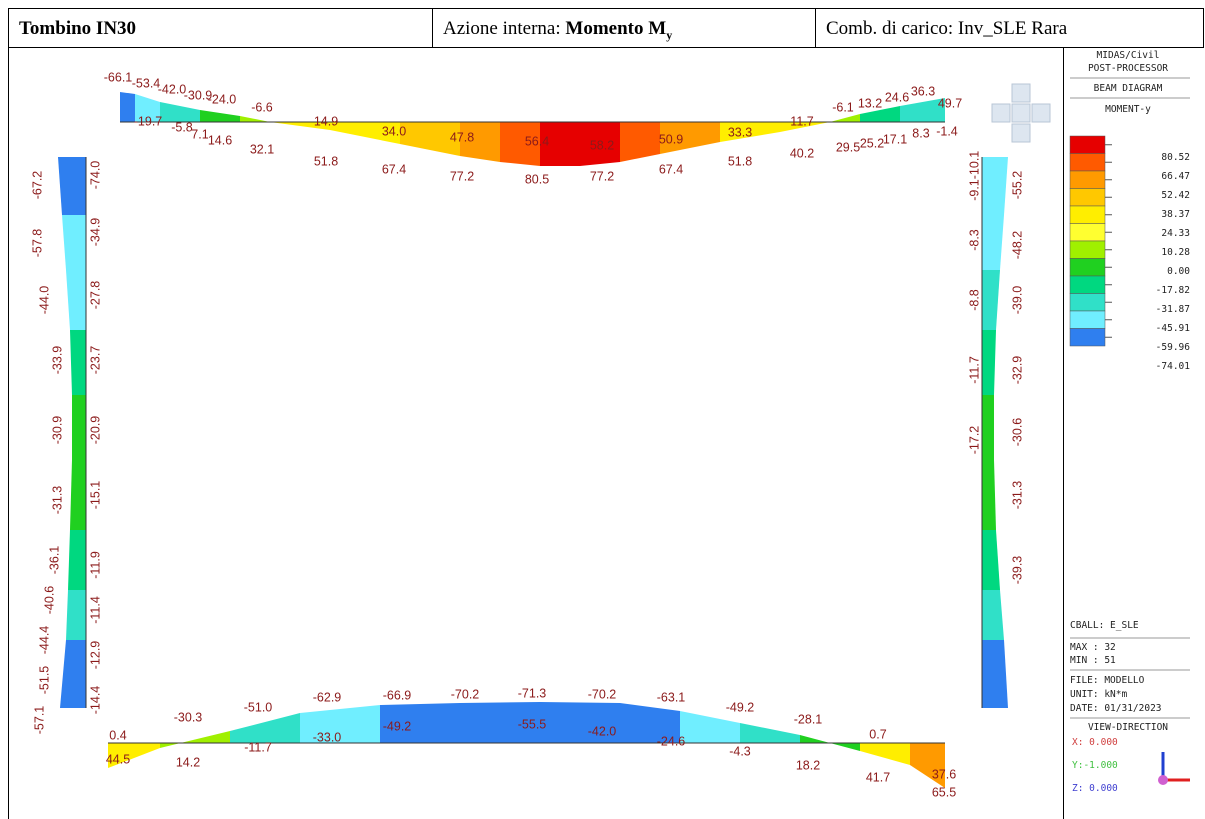  I want to click on value-label: -11.4, so click(95, 610).